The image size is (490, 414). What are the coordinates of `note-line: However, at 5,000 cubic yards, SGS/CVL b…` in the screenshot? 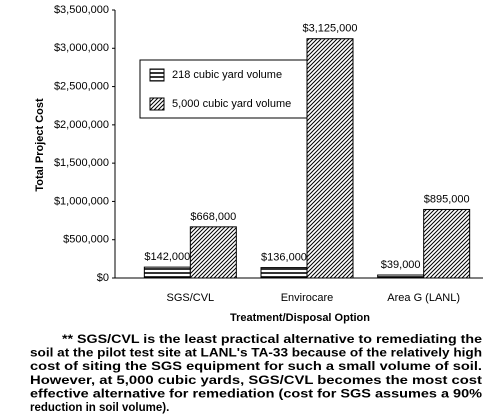 It's located at (256, 381).